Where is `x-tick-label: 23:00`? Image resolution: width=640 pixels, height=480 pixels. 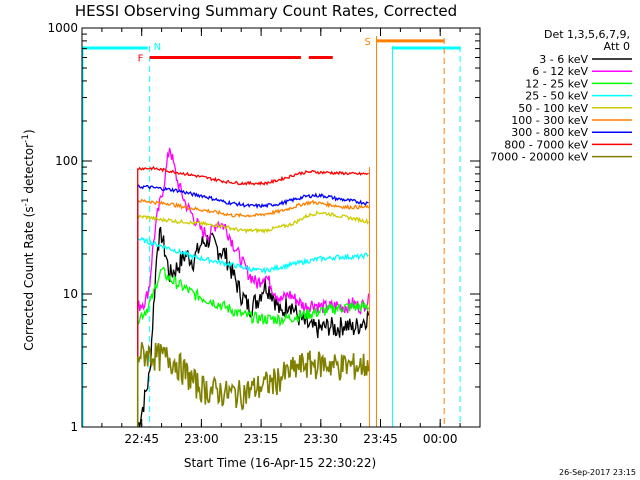 x-tick-label: 23:00 is located at coordinates (201, 439).